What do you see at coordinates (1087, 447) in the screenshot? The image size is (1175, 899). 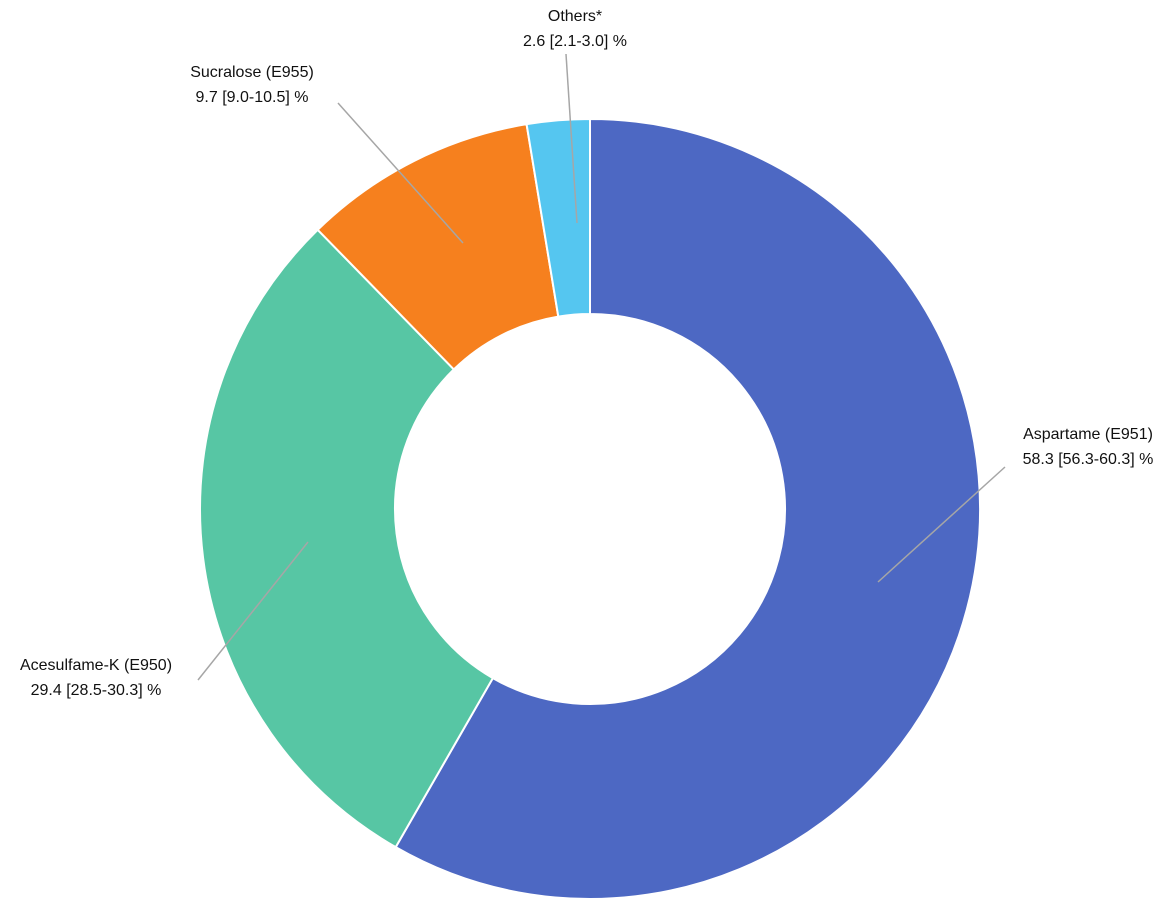 I see `slice-label-aspartame: Aspartame (E951) 58.3 [56.3-60.3] %` at bounding box center [1087, 447].